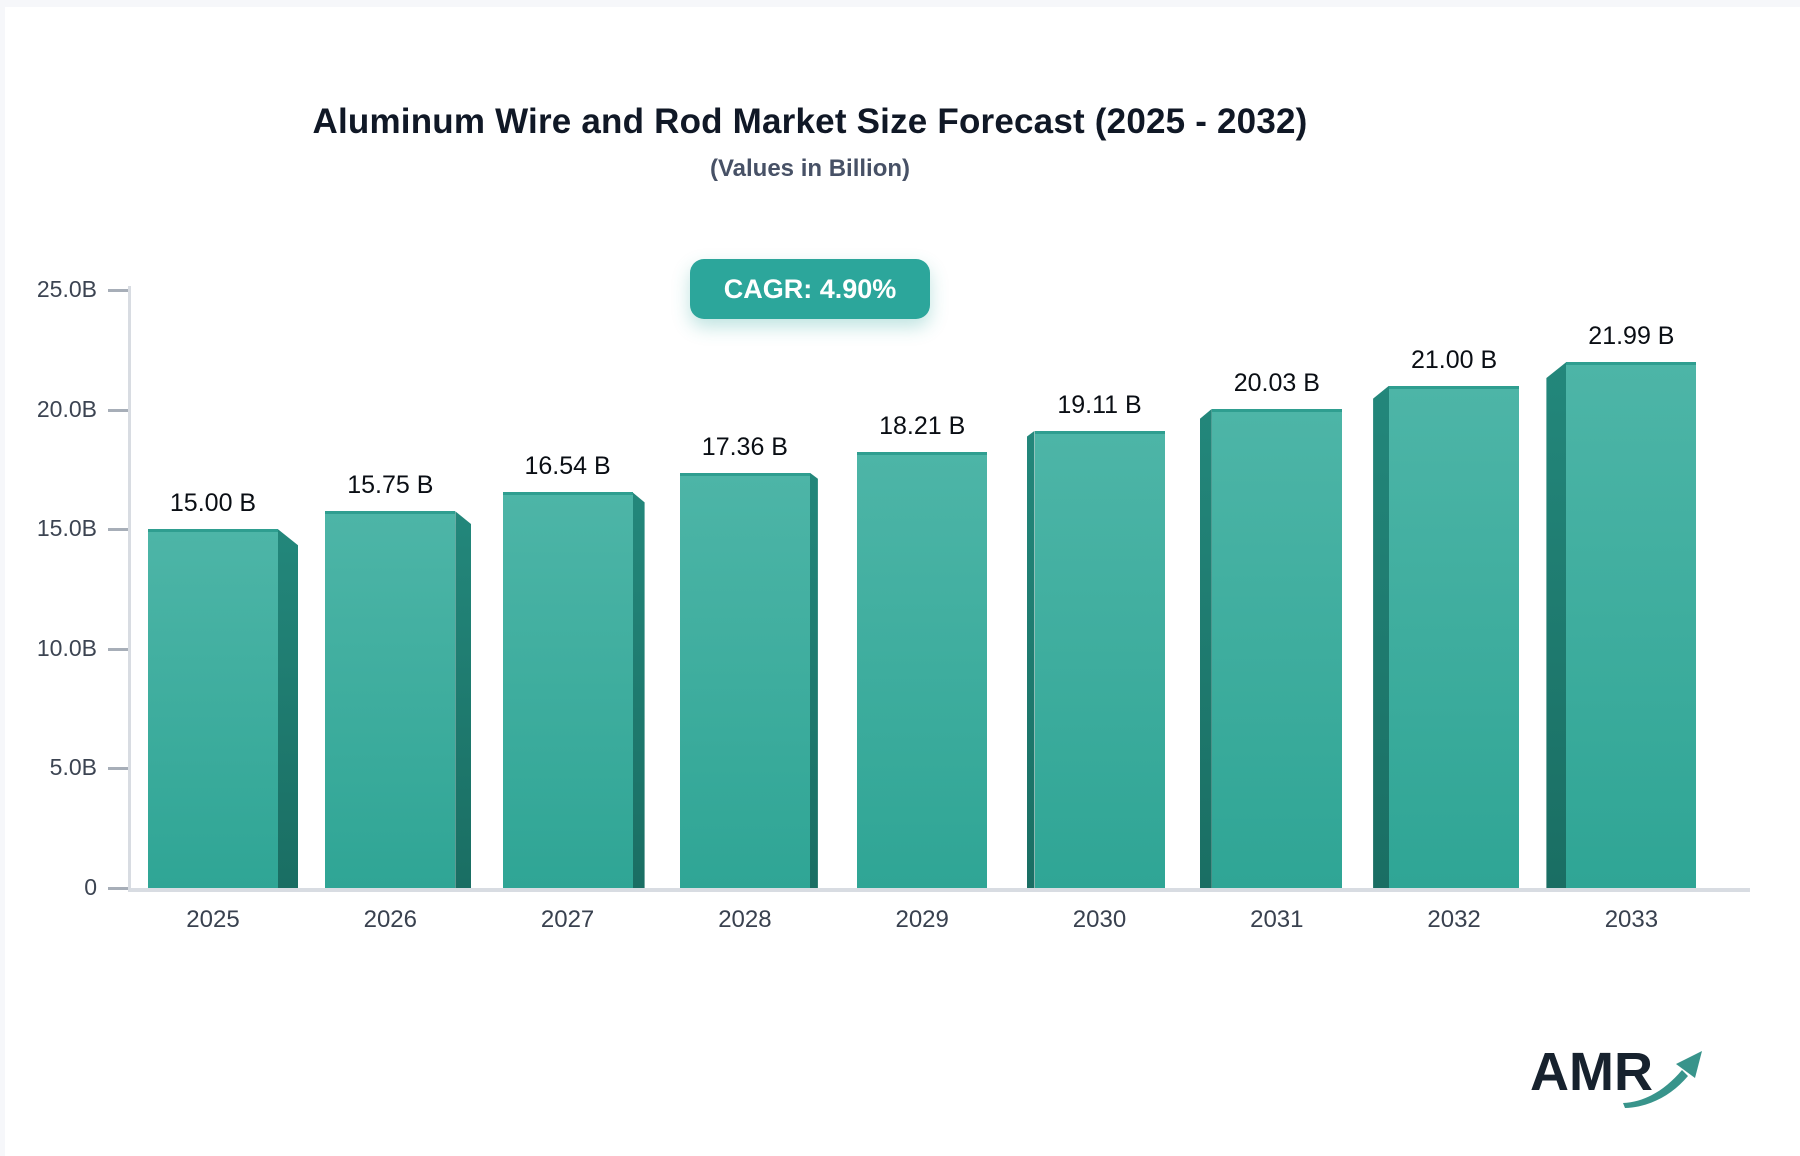  I want to click on y-tick-label: 25.0B, so click(66, 289).